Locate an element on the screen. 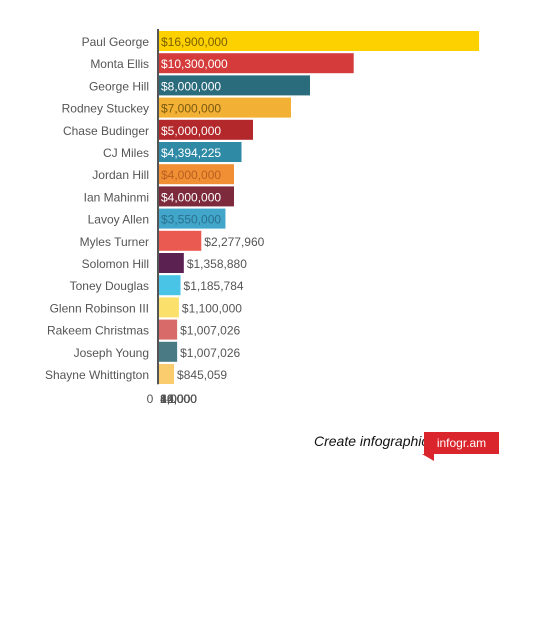 This screenshot has width=550, height=630. category-label: CJ Miles is located at coordinates (126, 153).